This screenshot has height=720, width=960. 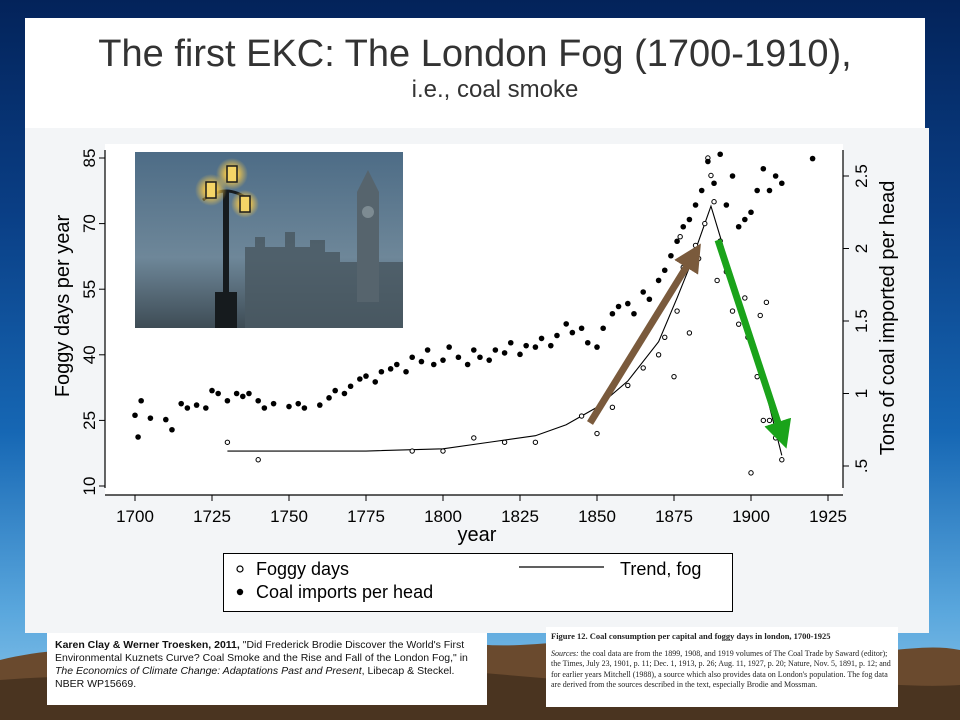 What do you see at coordinates (89, 289) in the screenshot?
I see `y-left-tick-label: 55` at bounding box center [89, 289].